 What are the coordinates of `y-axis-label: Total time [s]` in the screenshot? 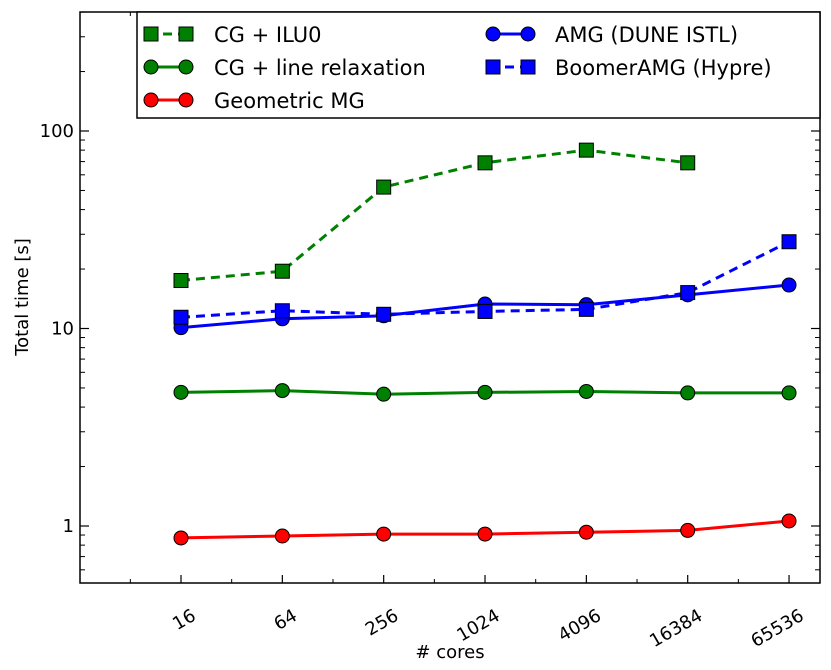 It's located at (22, 297).